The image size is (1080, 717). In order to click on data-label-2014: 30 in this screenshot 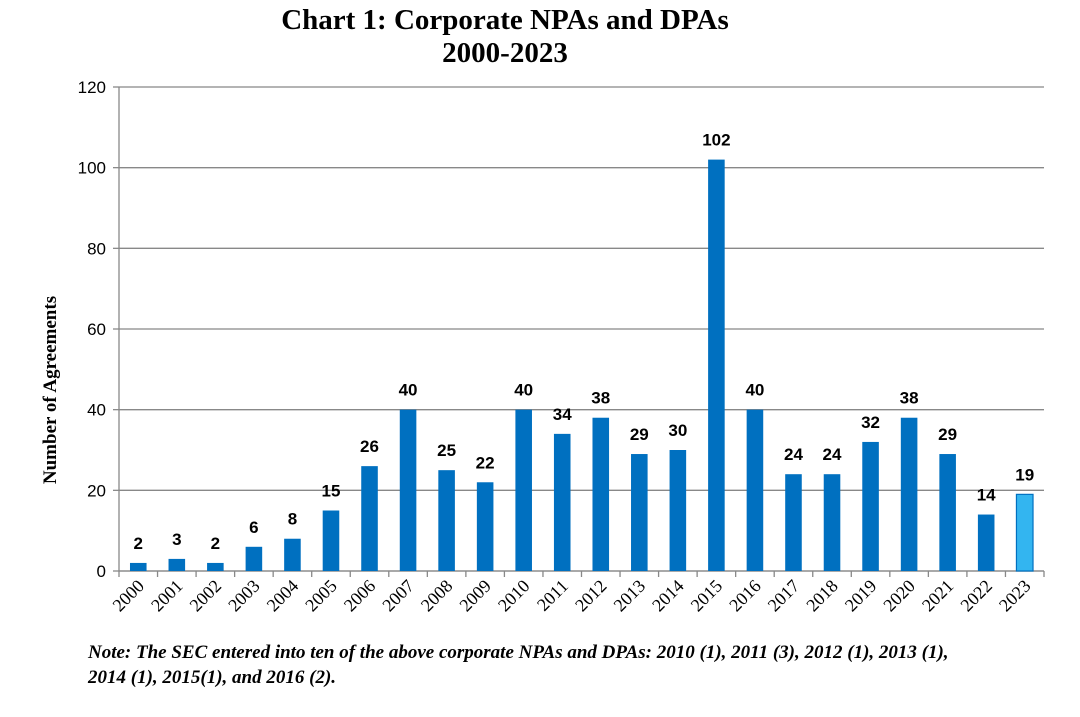, I will do `click(677, 430)`.